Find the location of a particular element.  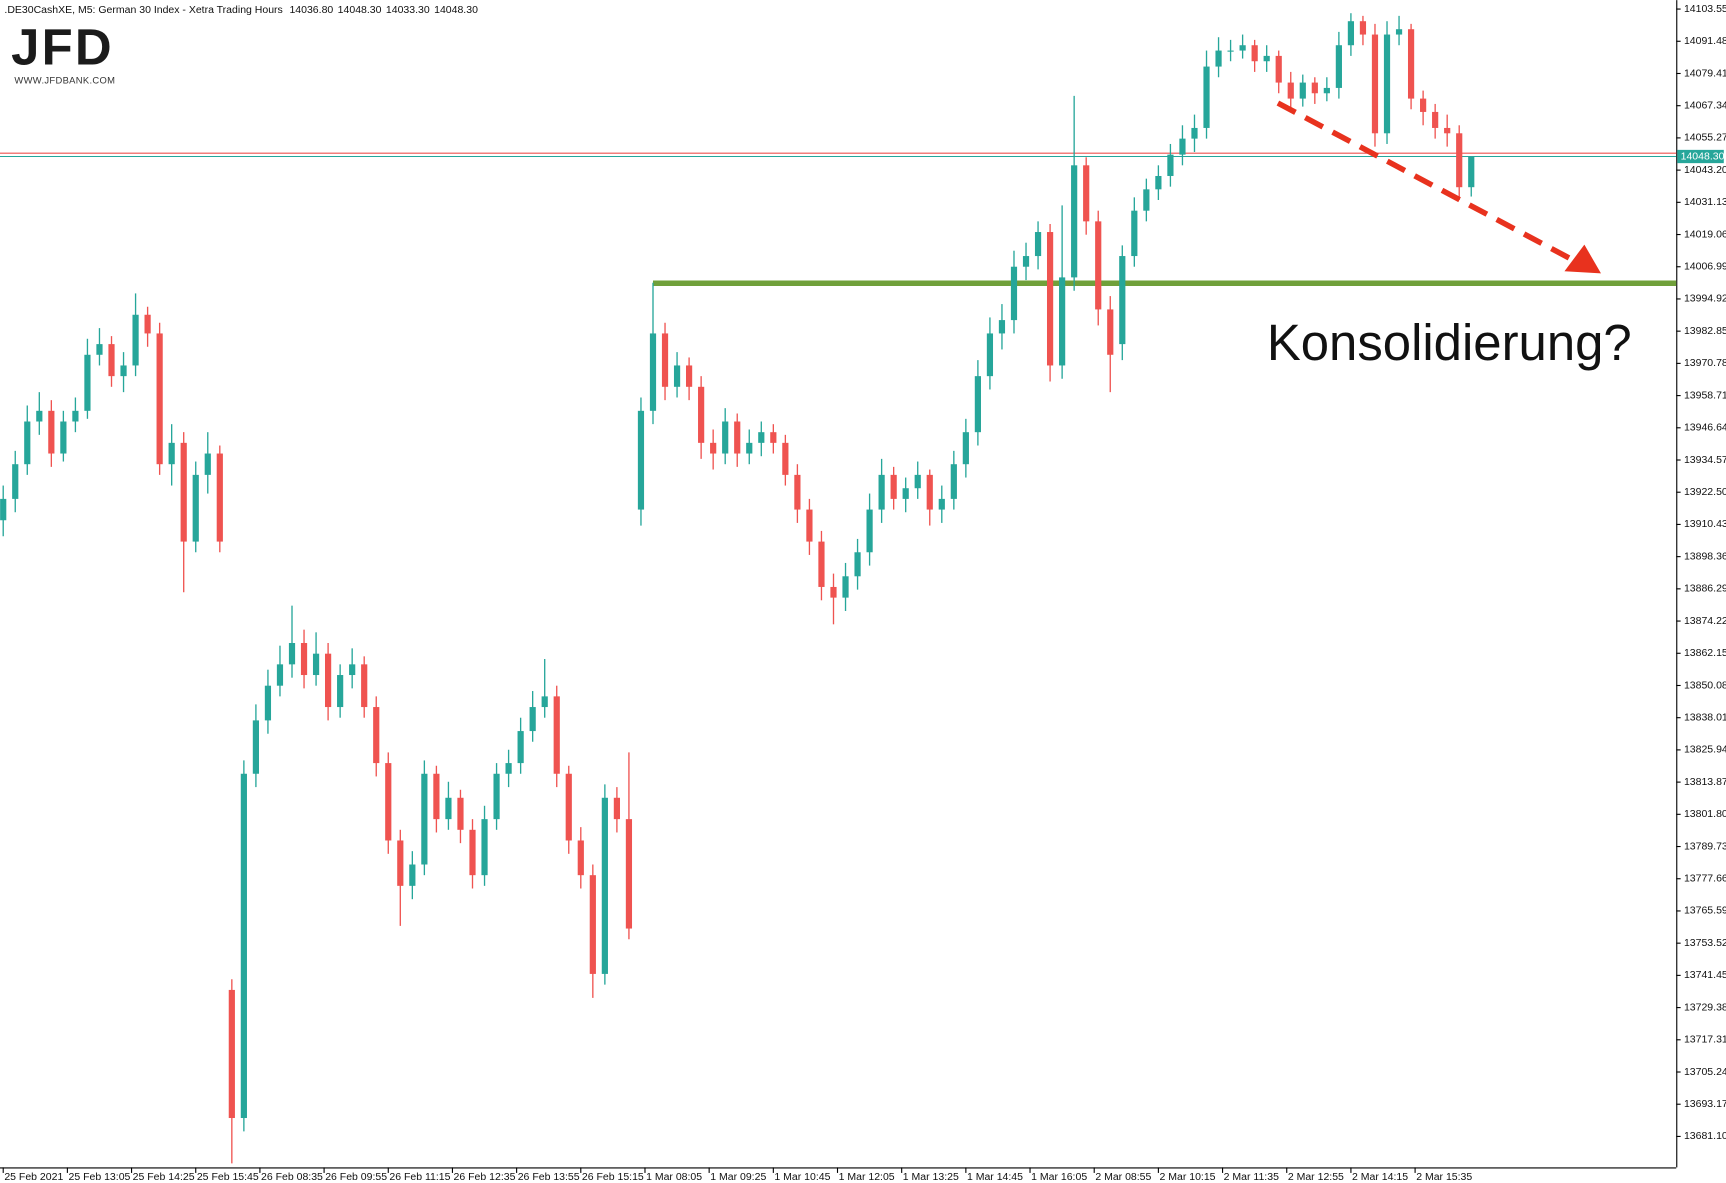

y-tick-label: 13681.10 is located at coordinates (1705, 1136).